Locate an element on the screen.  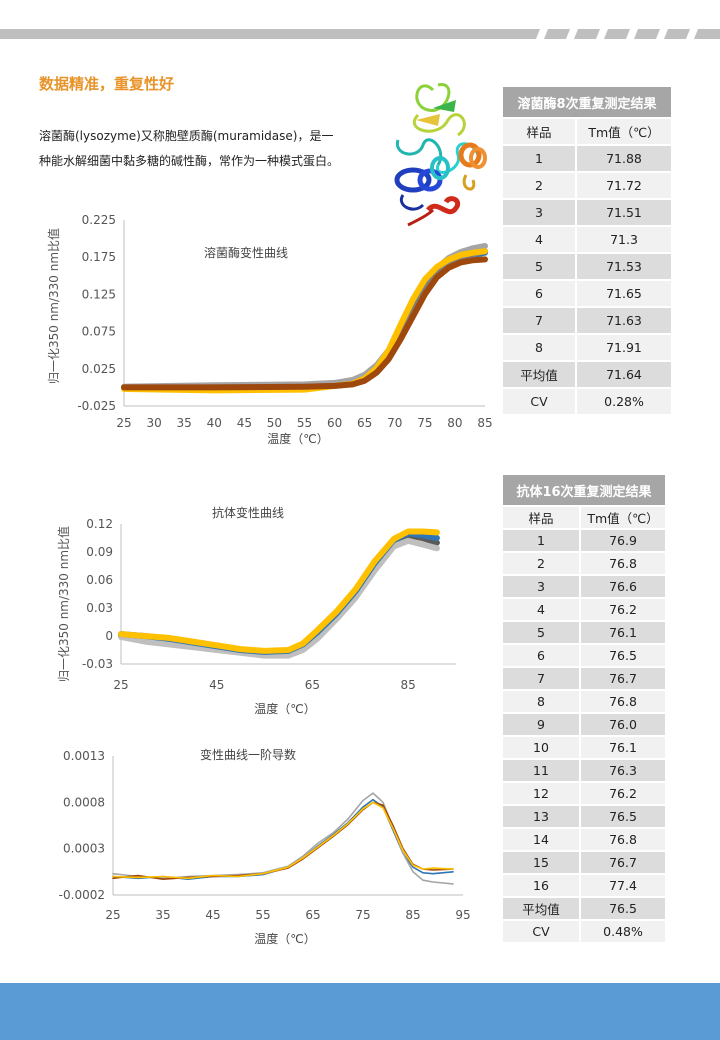
table-cell-tm: 0.28% is located at coordinates (624, 402).